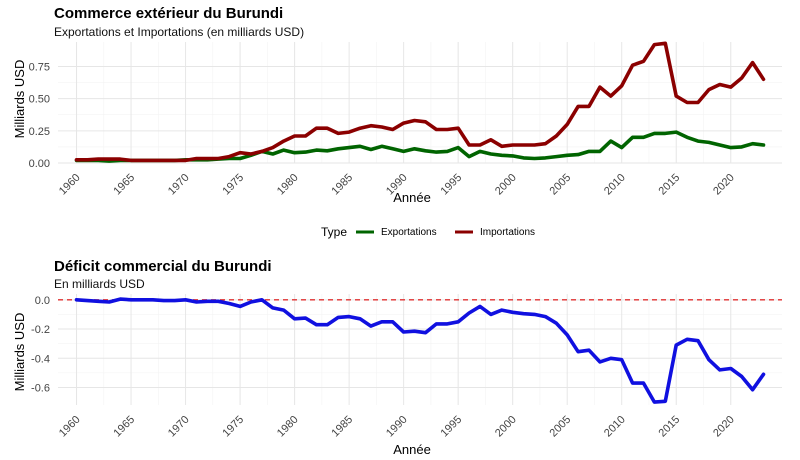  Describe the element at coordinates (40, 359) in the screenshot. I see `y-tick-label: -0.4` at that location.